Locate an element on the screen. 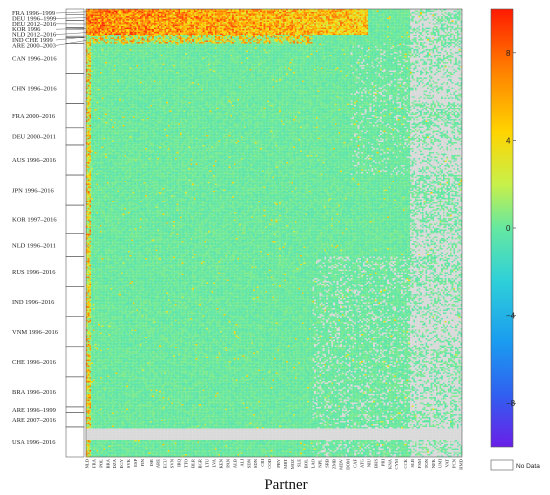 The height and width of the screenshot is (495, 550). row-group-label: DEU 1996–1999 is located at coordinates (34, 18).